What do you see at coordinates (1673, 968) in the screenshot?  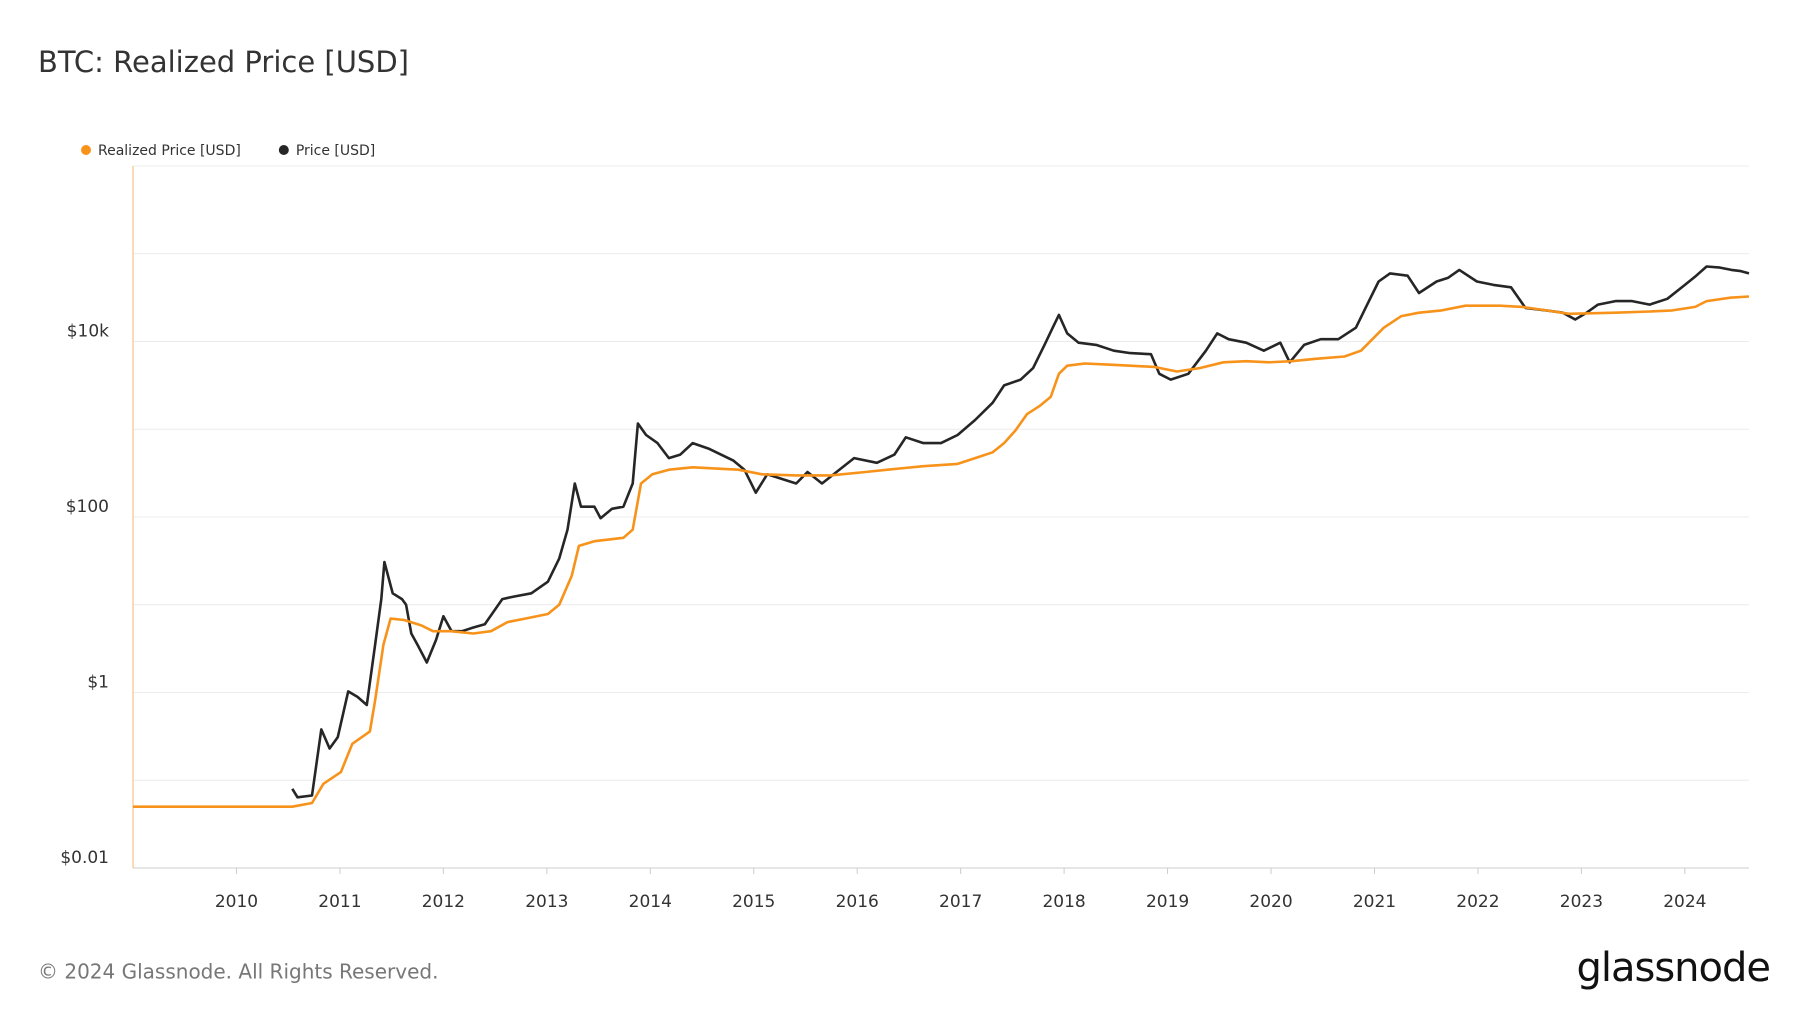 I see `logo: glassnode` at bounding box center [1673, 968].